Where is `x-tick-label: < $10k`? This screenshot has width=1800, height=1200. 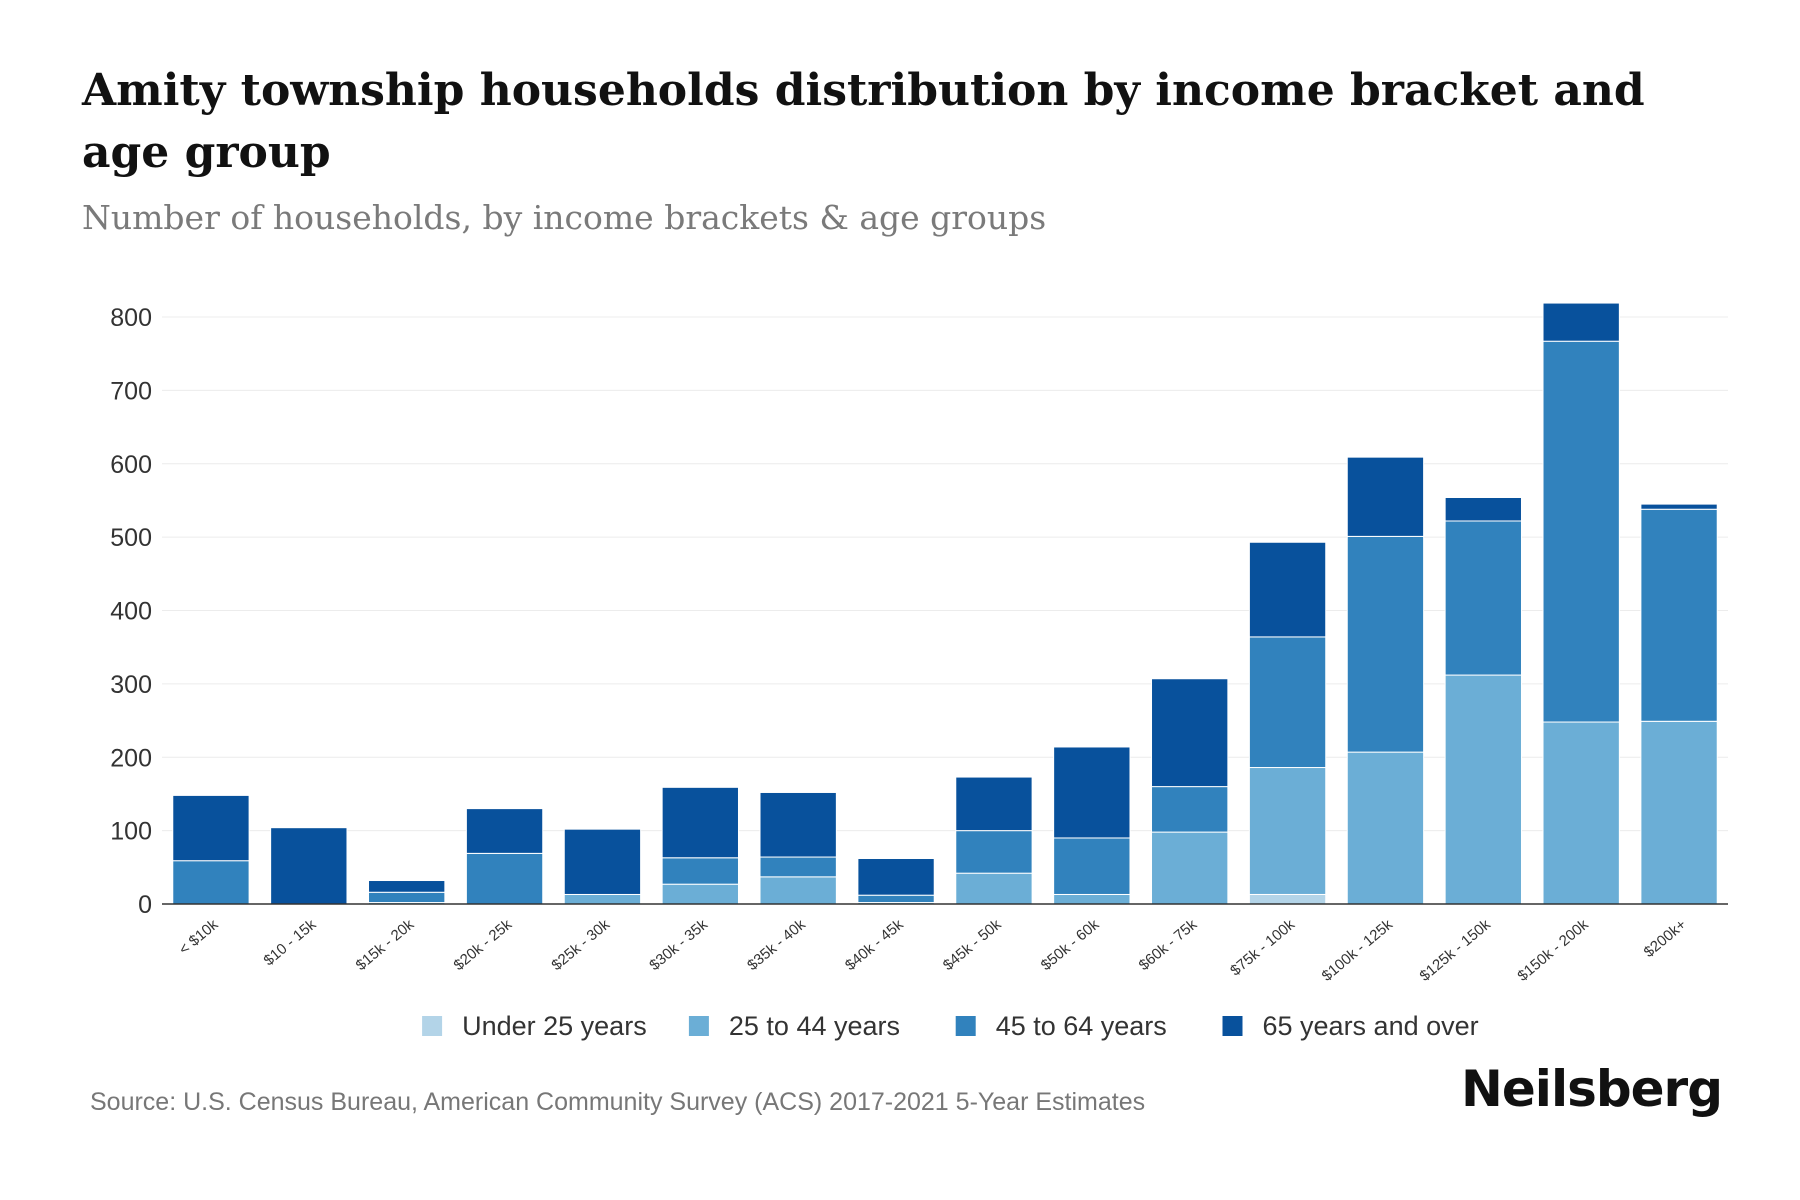 x-tick-label: < $10k is located at coordinates (199, 937).